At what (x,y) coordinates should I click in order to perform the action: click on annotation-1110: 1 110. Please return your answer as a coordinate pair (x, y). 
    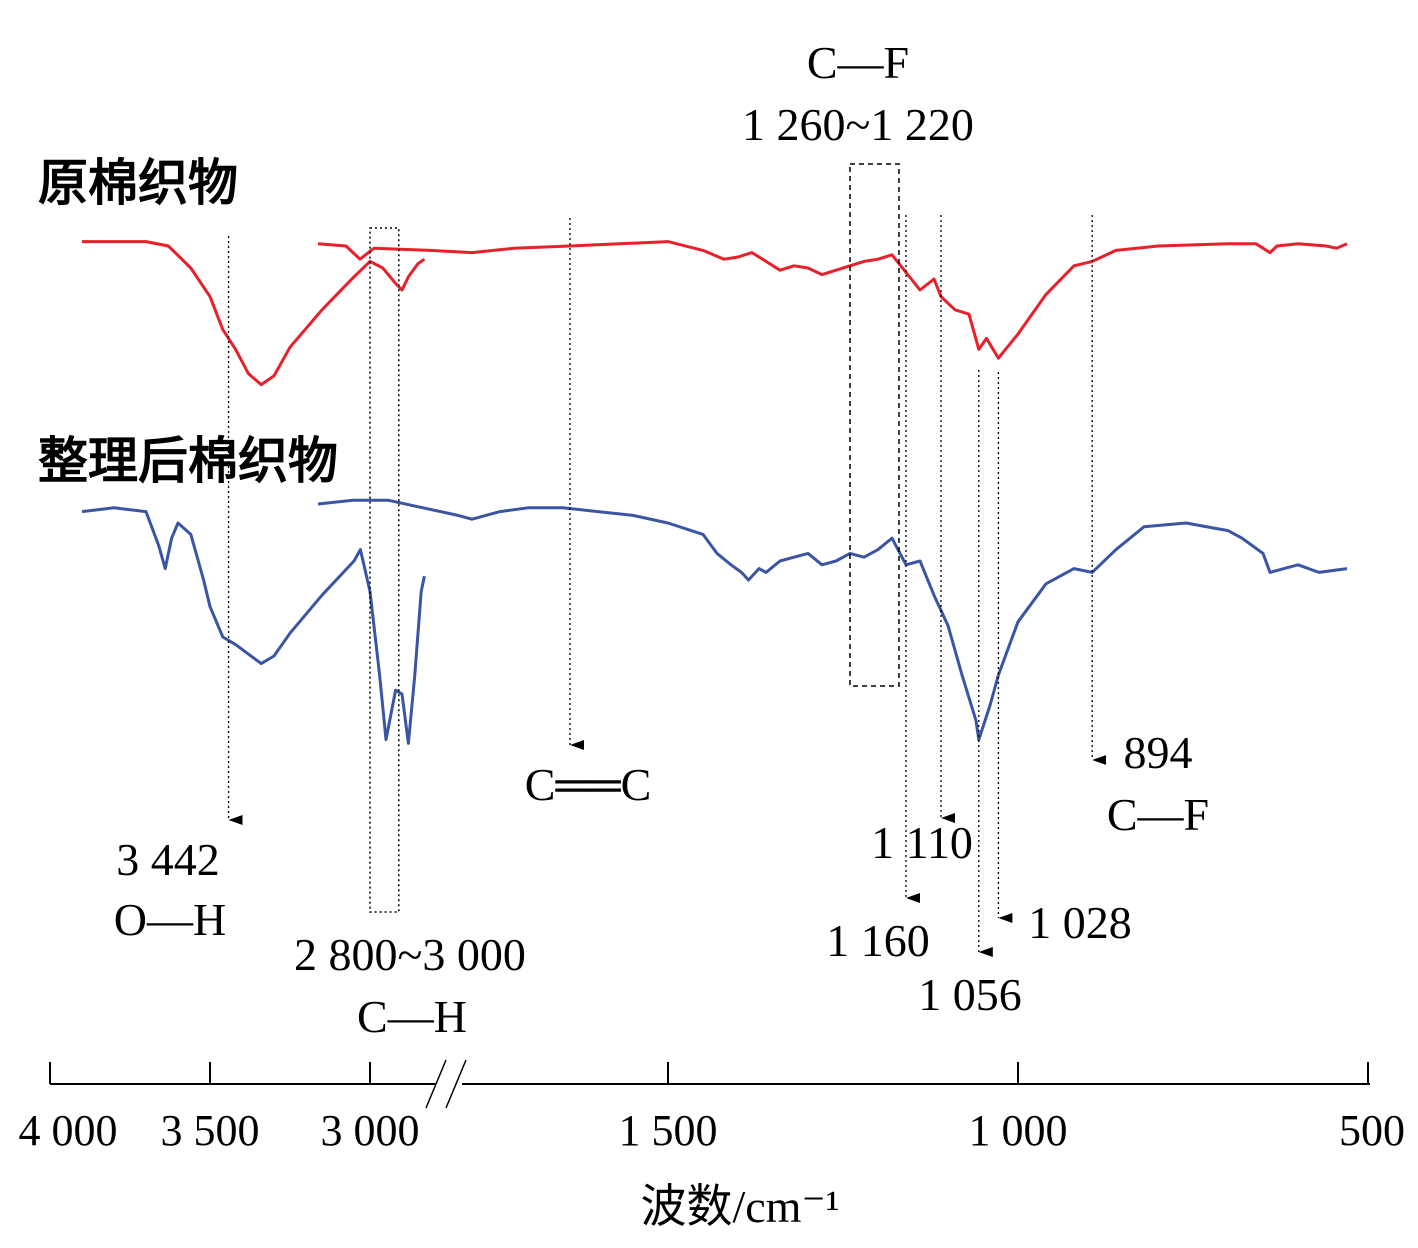
    Looking at the image, I should click on (922, 842).